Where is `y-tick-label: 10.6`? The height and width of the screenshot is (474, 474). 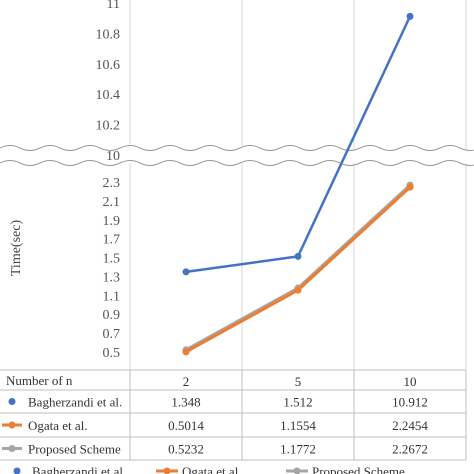 y-tick-label: 10.6 is located at coordinates (108, 65).